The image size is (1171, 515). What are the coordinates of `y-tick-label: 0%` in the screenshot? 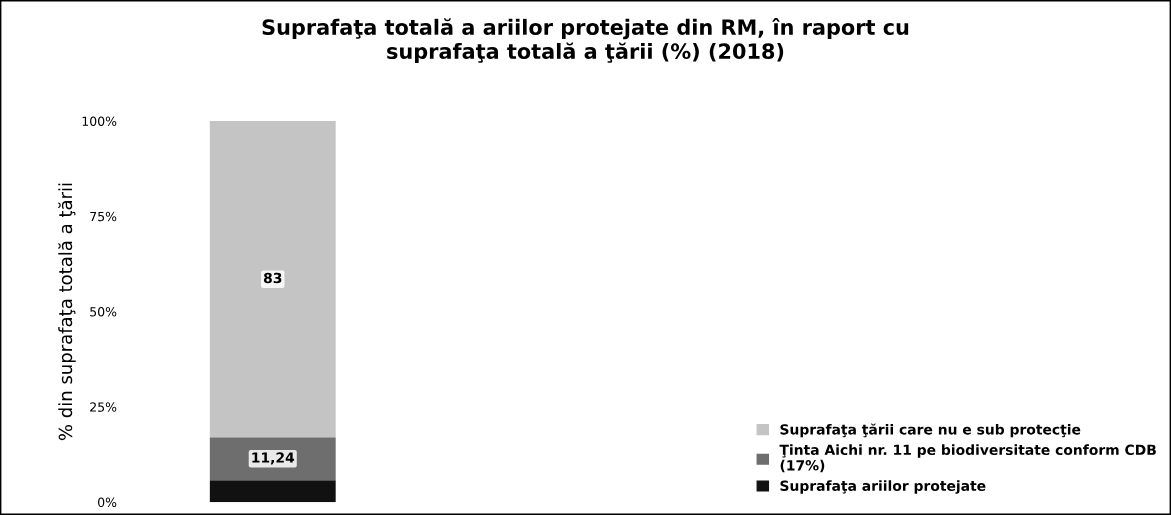 It's located at (107, 502).